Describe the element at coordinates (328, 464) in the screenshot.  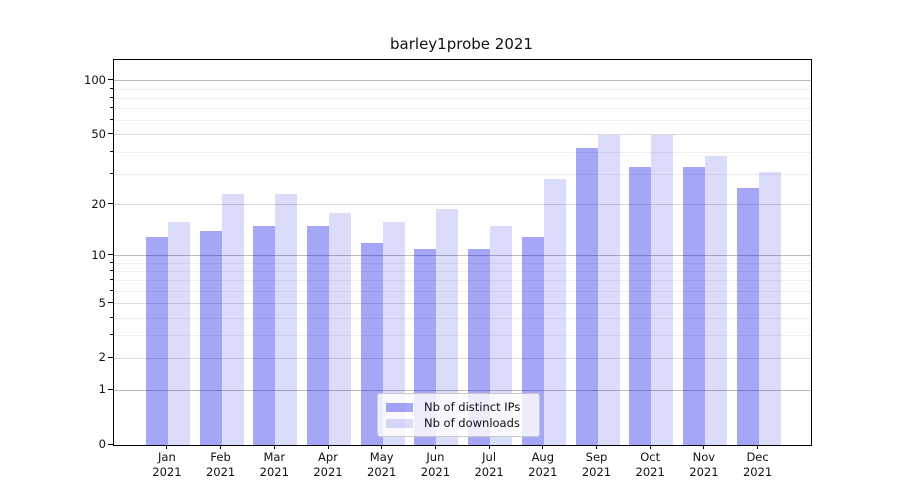
I see `x-tick-label: Apr 2021` at that location.